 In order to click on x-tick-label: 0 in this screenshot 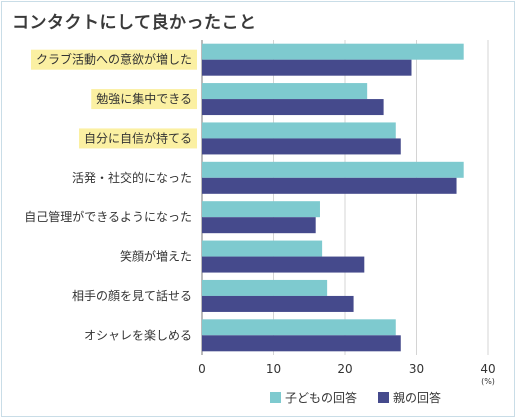, I will do `click(202, 369)`.